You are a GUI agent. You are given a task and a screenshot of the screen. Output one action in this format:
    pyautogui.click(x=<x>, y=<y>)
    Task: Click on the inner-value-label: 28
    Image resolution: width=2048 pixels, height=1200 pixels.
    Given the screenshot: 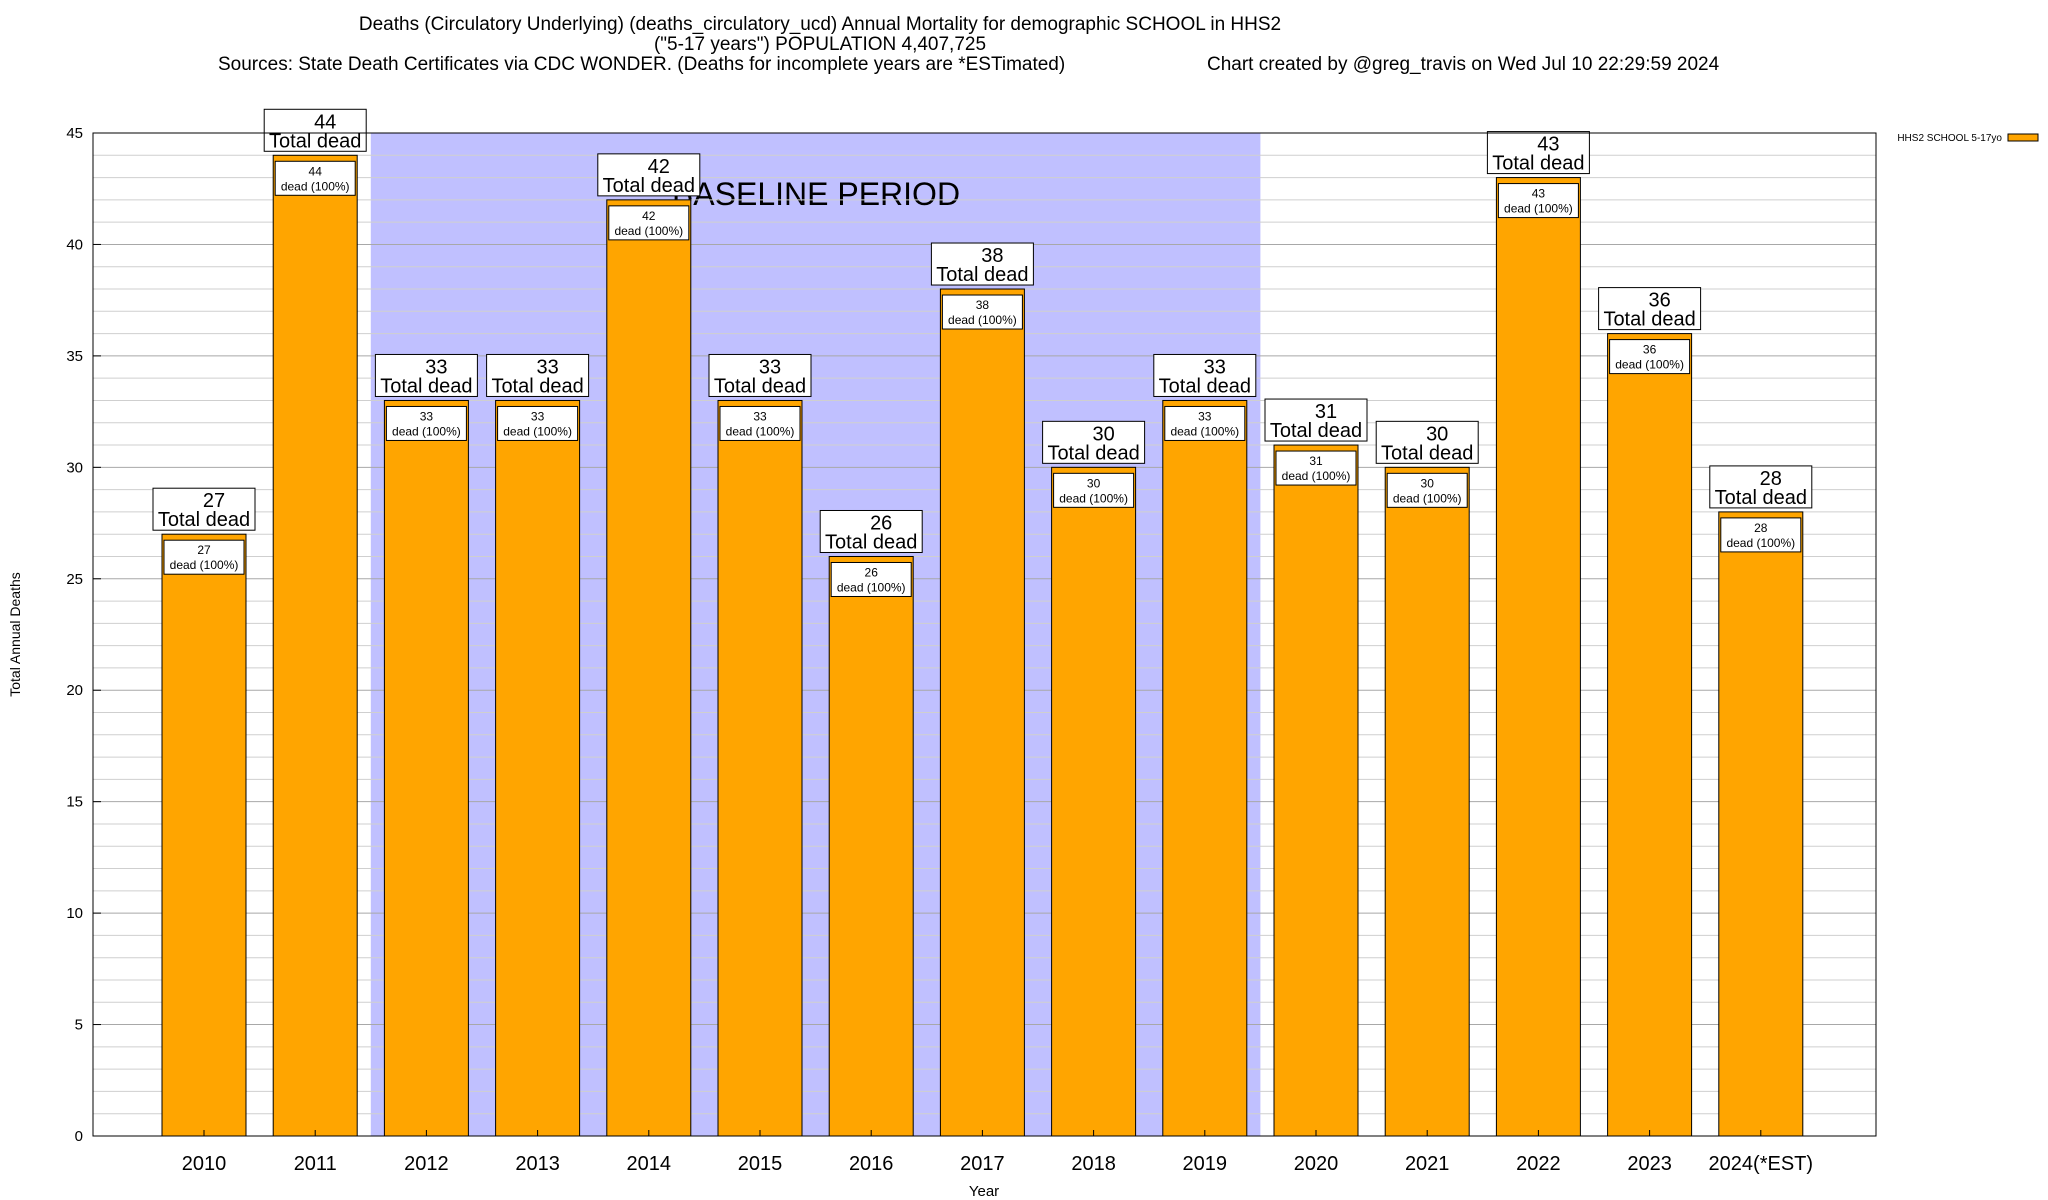 What is the action you would take?
    pyautogui.click(x=1761, y=528)
    